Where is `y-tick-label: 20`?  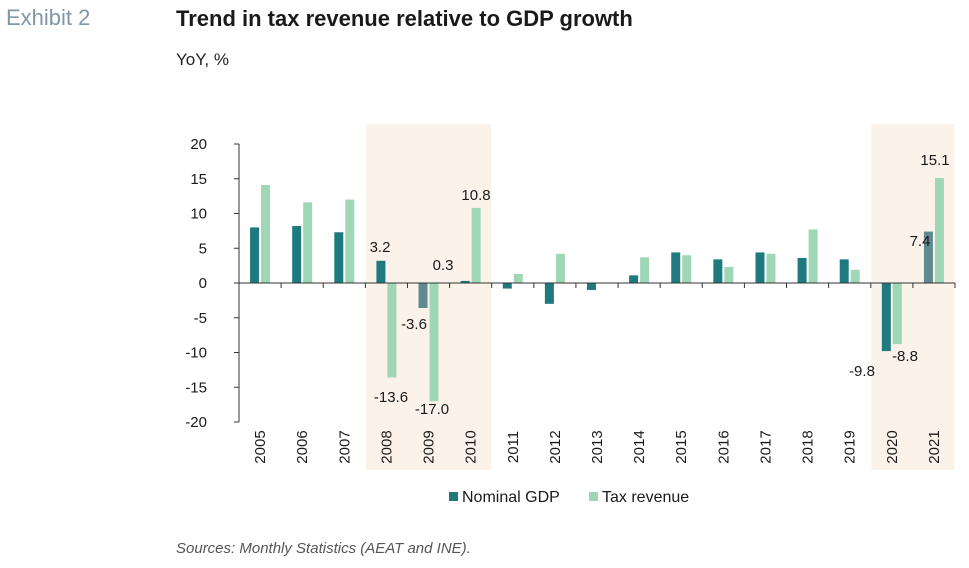 y-tick-label: 20 is located at coordinates (198, 144).